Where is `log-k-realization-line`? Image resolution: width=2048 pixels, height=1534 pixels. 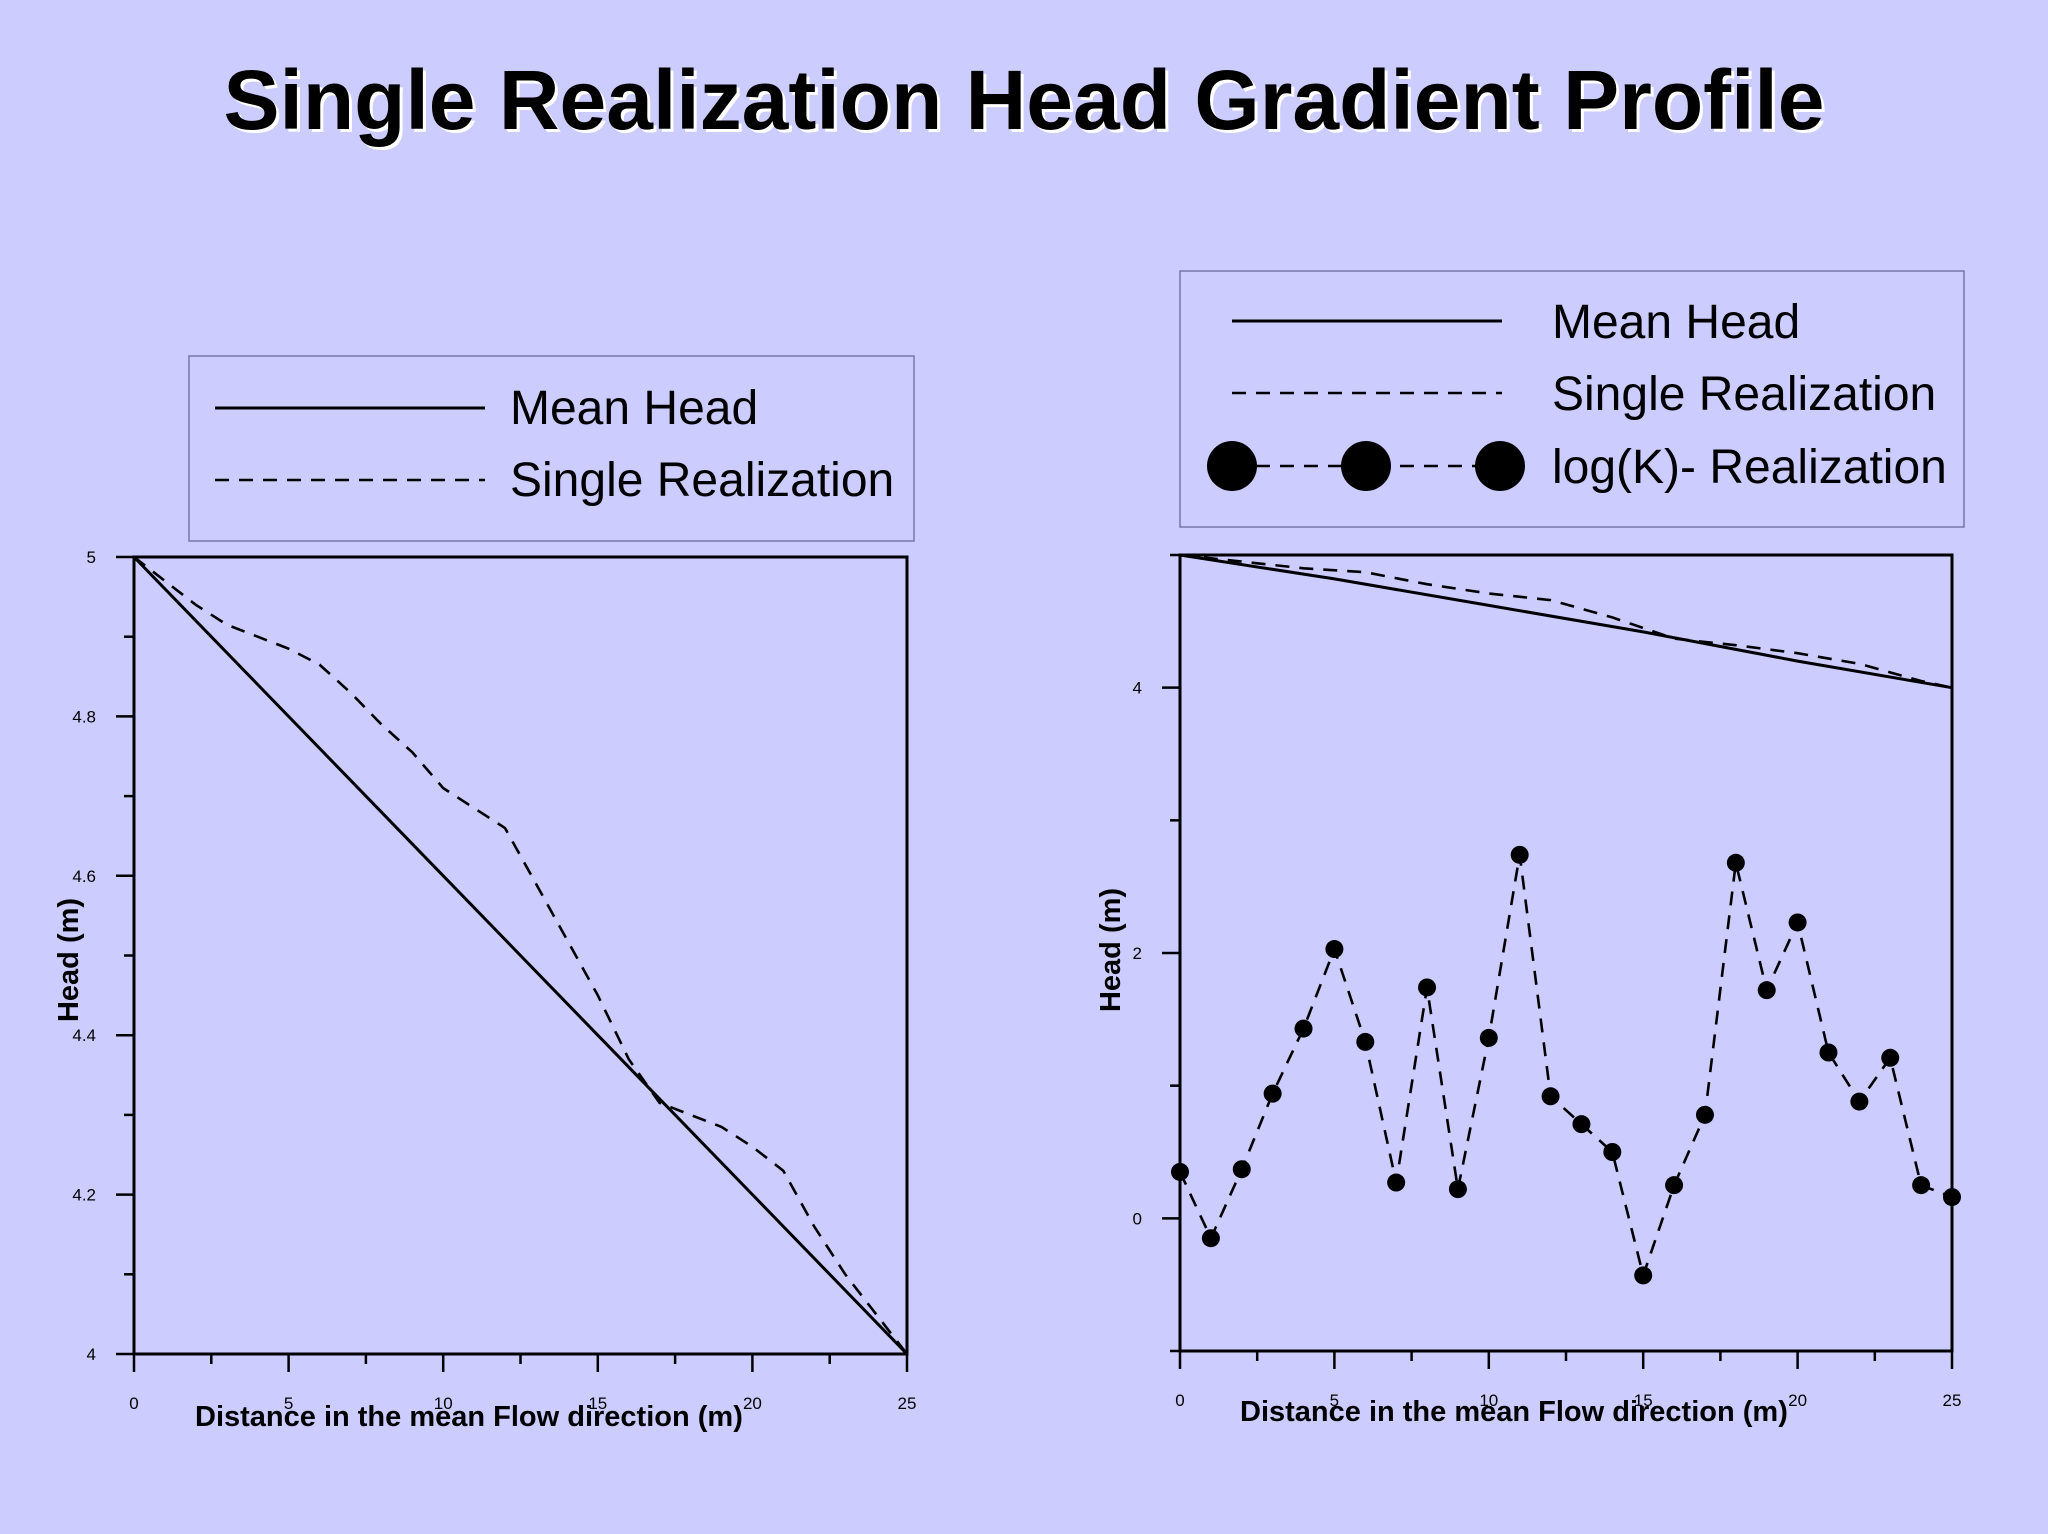
log-k-realization-line is located at coordinates (1565, 1067).